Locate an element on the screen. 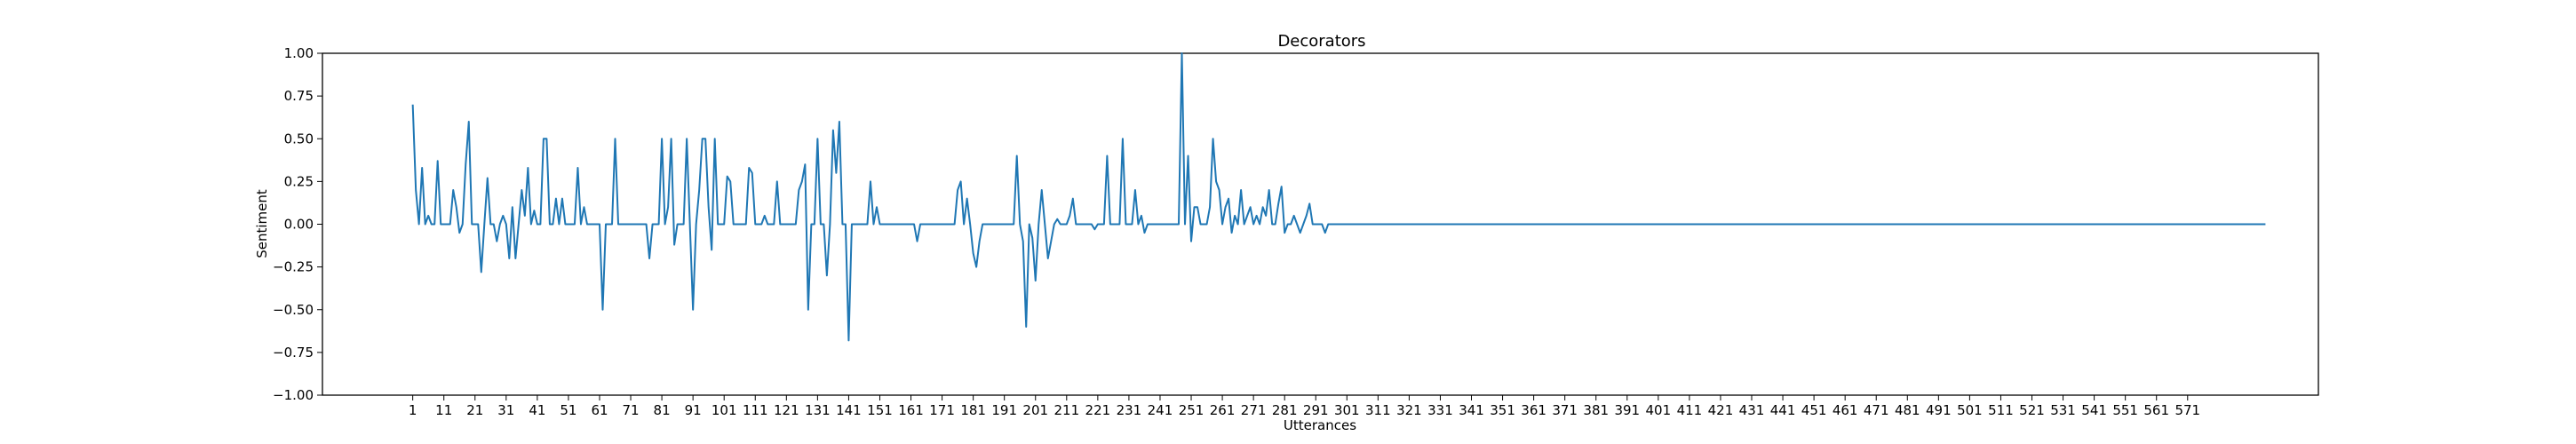 This screenshot has height=444, width=2576. x-tick-label: 481 is located at coordinates (1907, 410).